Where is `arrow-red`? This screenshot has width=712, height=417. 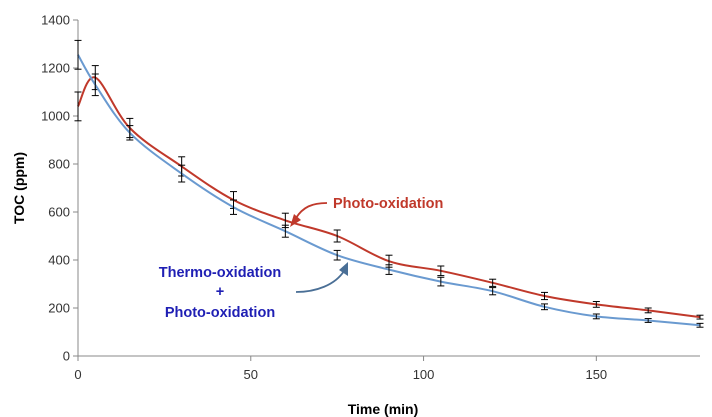
arrow-red is located at coordinates (311, 210).